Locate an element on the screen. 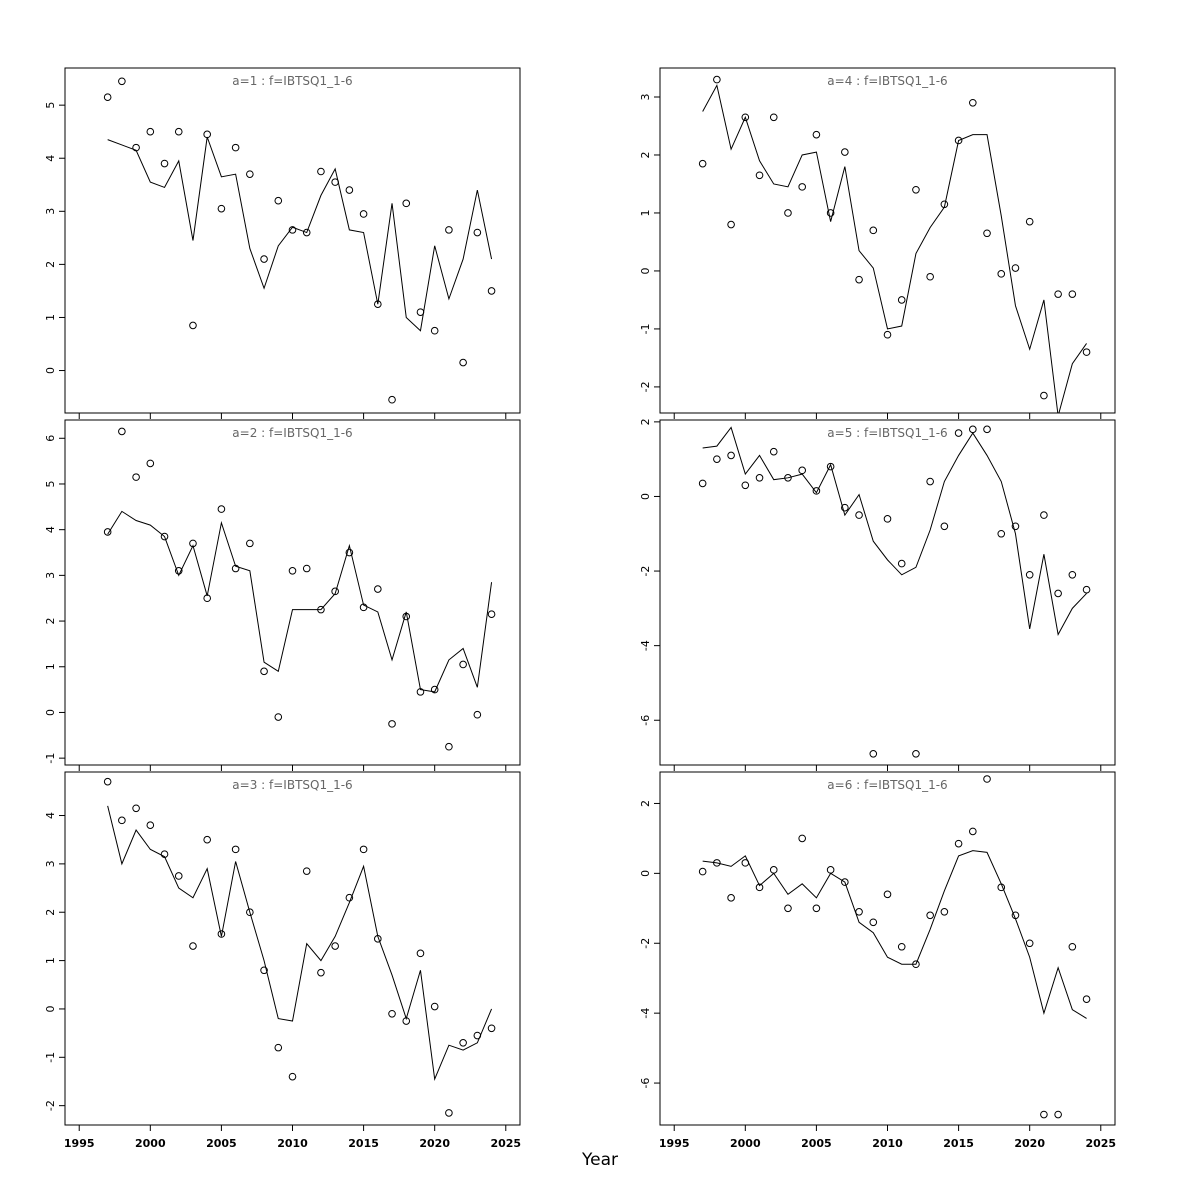 This screenshot has height=1200, width=1200. panel-title: a=4 : f=IBTSQ1_1-6 is located at coordinates (887, 81).